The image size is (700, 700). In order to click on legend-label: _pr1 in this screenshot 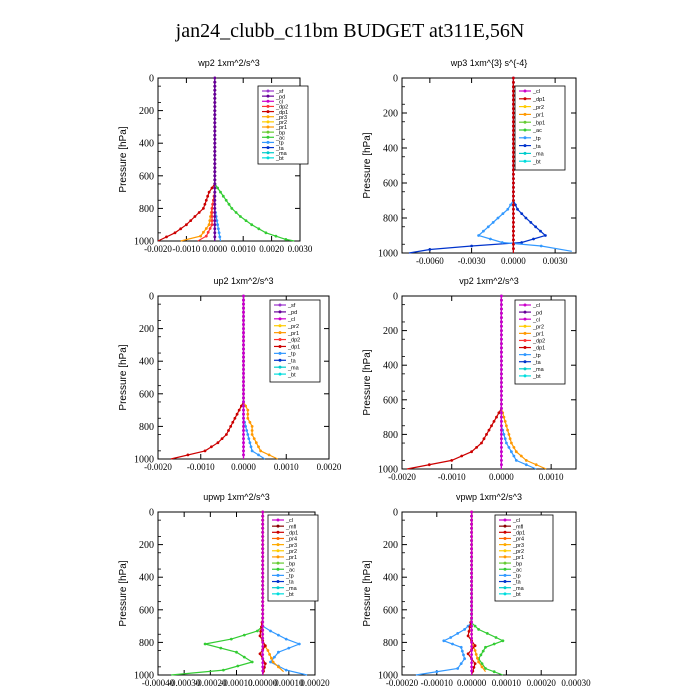, I will do `click(538, 116)`.